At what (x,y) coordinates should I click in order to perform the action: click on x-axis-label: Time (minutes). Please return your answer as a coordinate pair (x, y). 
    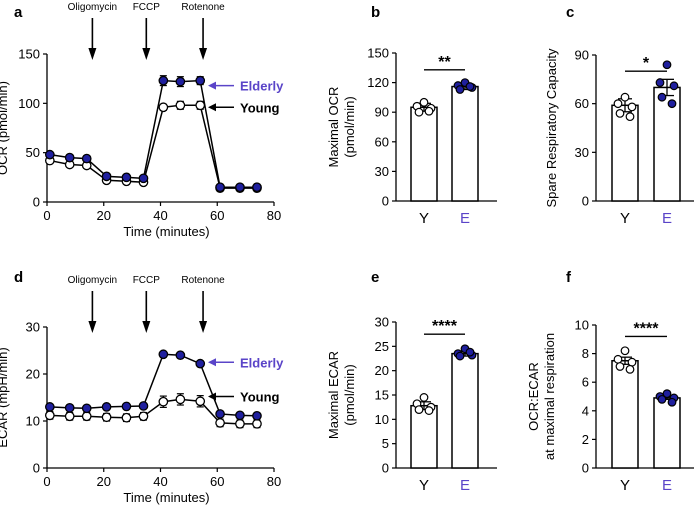
    Looking at the image, I should click on (166, 231).